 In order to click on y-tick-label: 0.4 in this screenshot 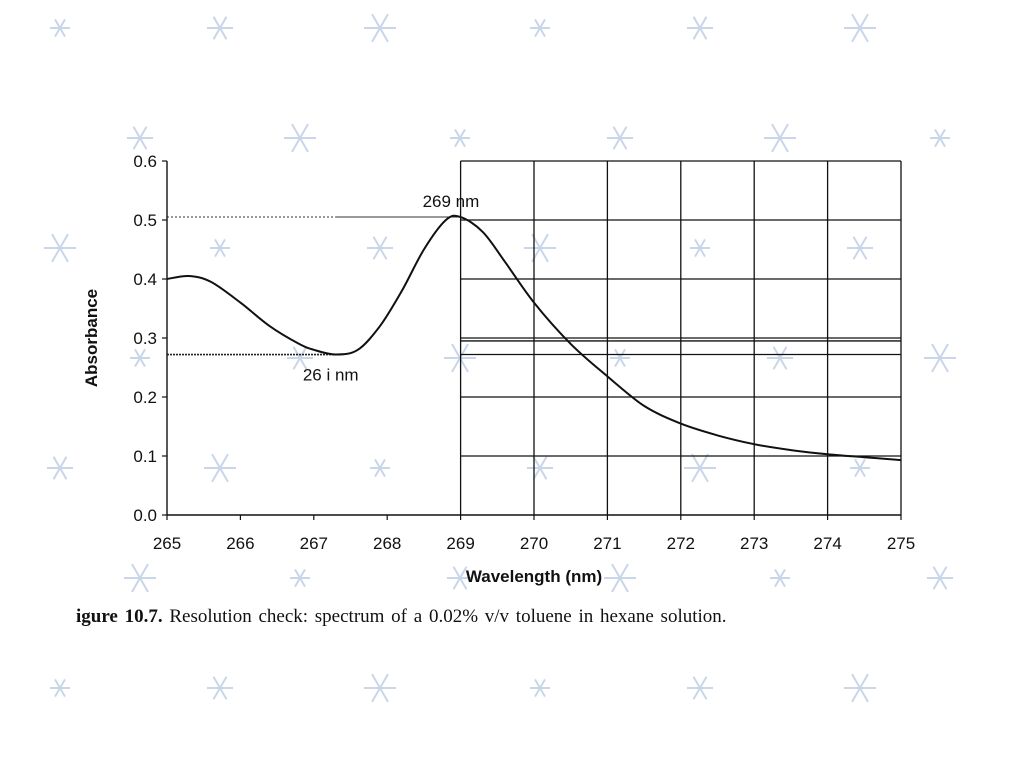, I will do `click(145, 279)`.